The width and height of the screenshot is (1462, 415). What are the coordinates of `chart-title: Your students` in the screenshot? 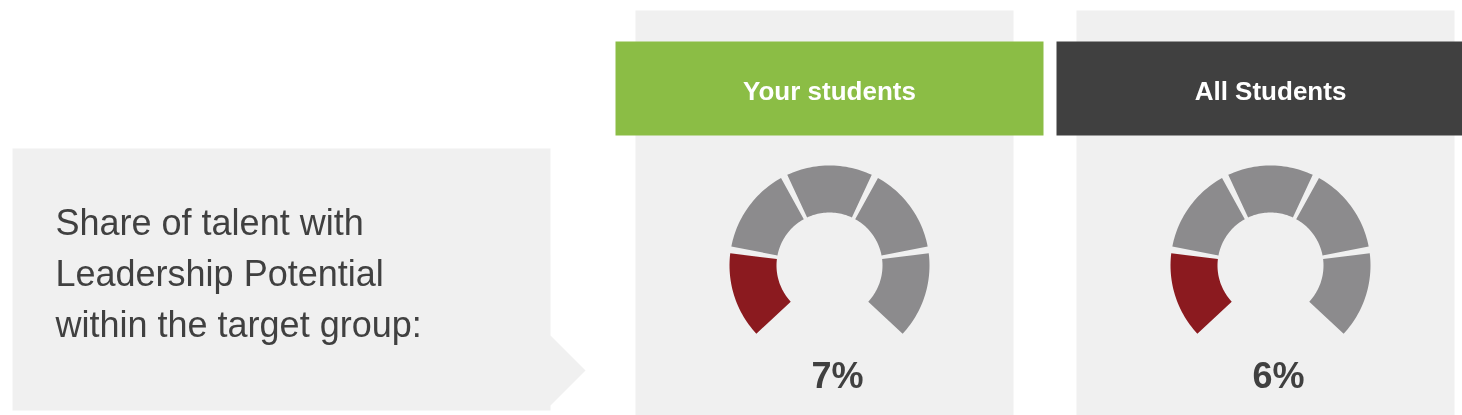 It's located at (829, 90).